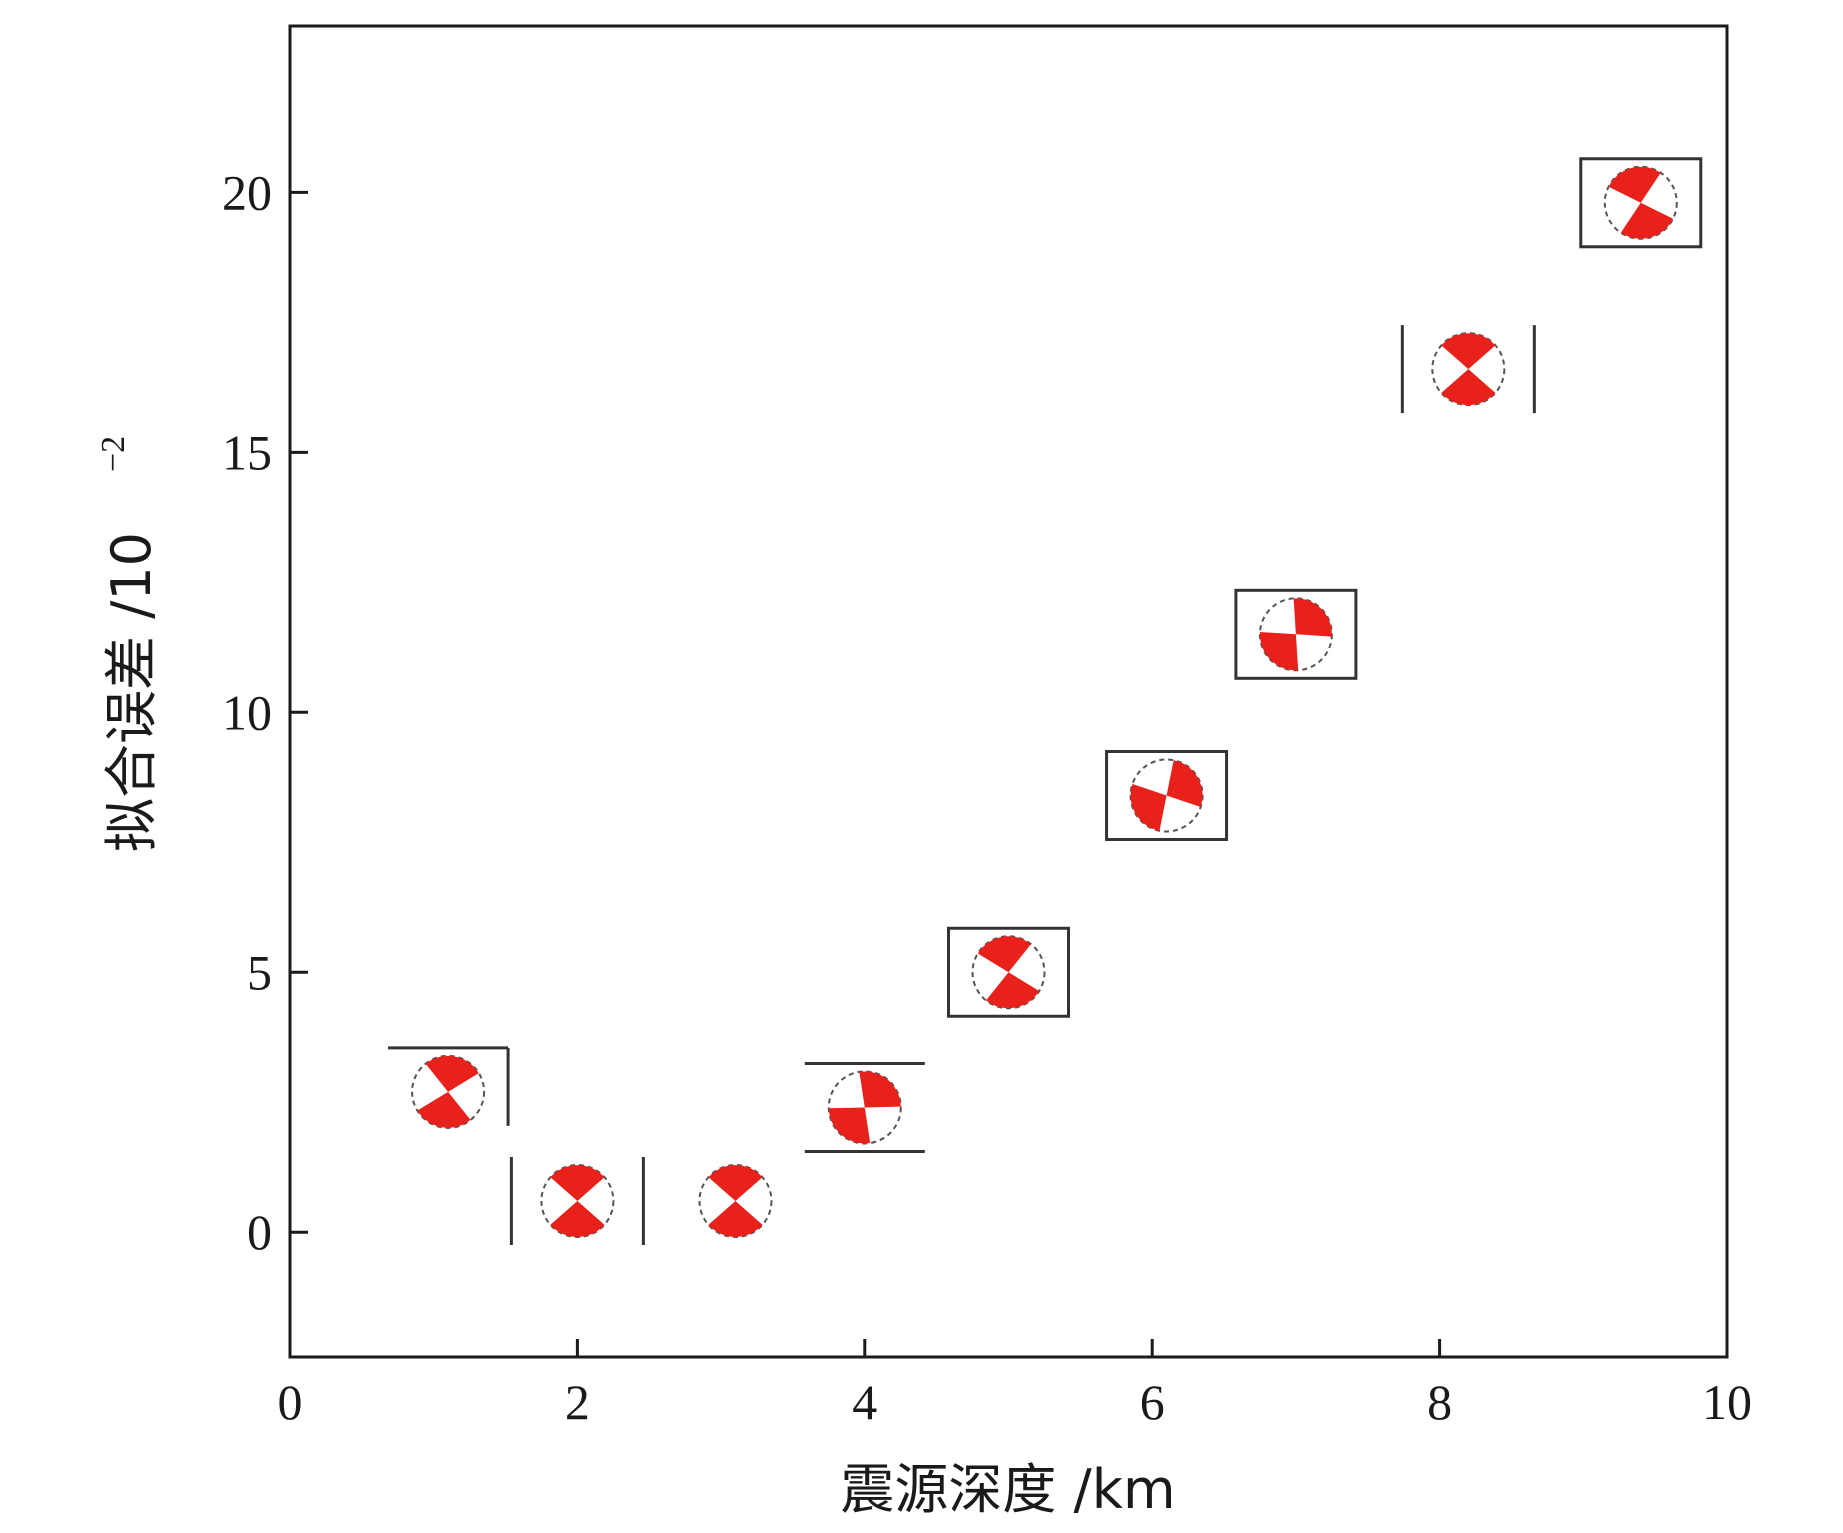  Describe the element at coordinates (259, 1232) in the screenshot. I see `y-tick-label: 0` at that location.